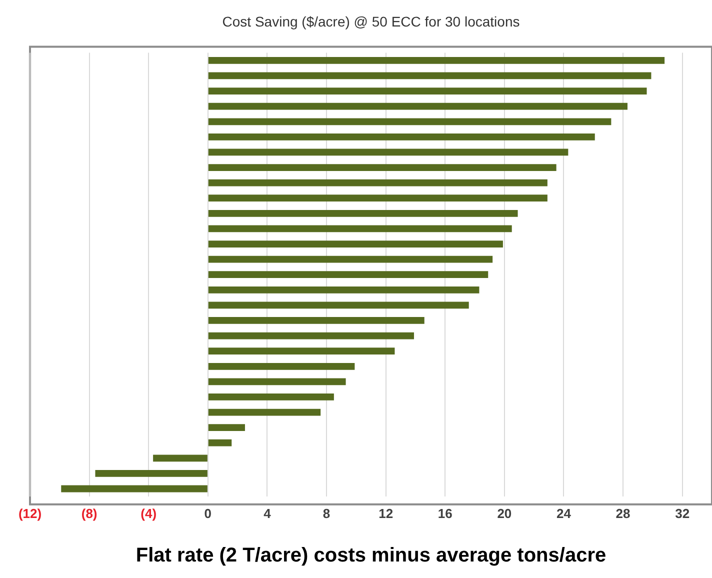 The image size is (712, 578). Describe the element at coordinates (371, 21) in the screenshot. I see `chart-title: Cost Saving ($/acre) @ 50 ECC for 30 locations` at that location.